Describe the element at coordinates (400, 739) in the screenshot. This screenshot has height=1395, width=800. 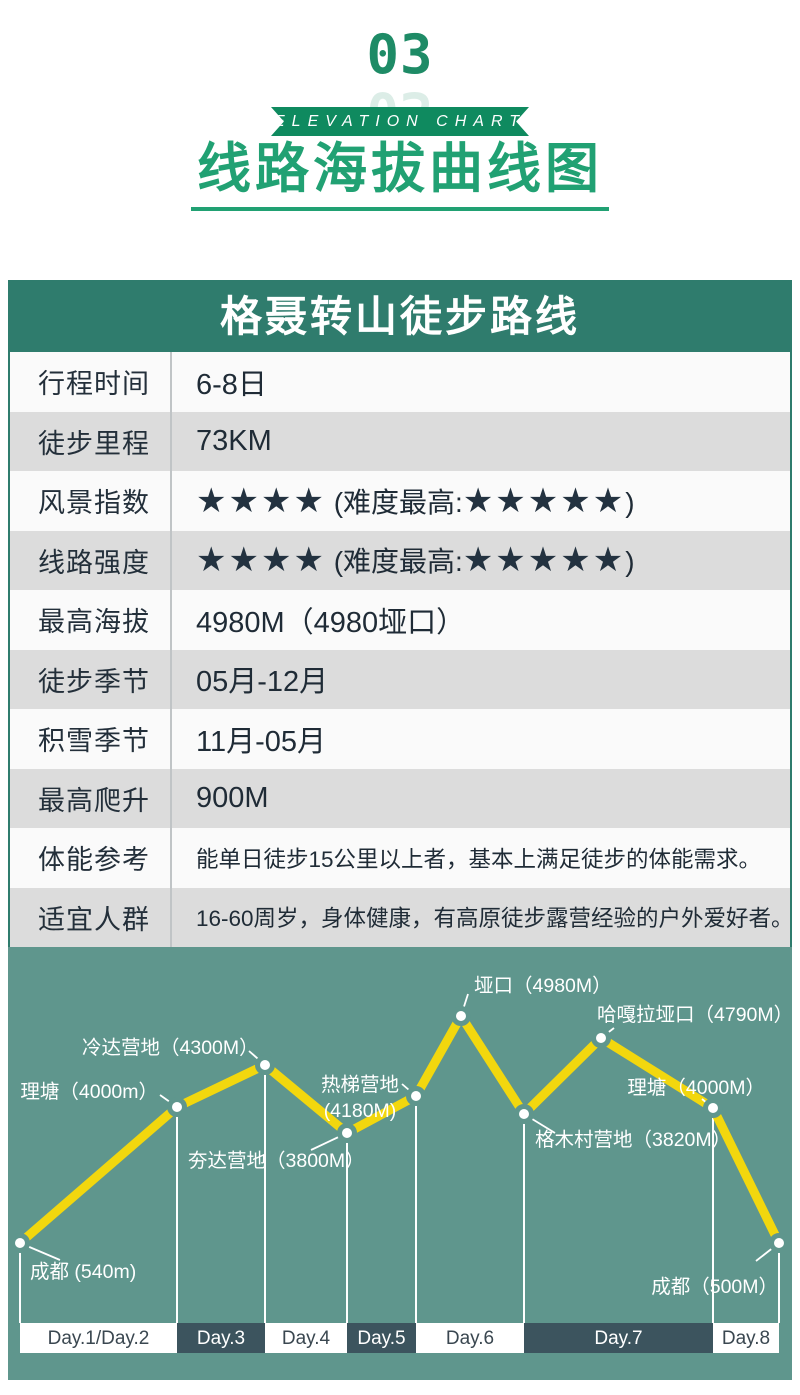
I see `table-row: 积雪季节 11月-05月` at that location.